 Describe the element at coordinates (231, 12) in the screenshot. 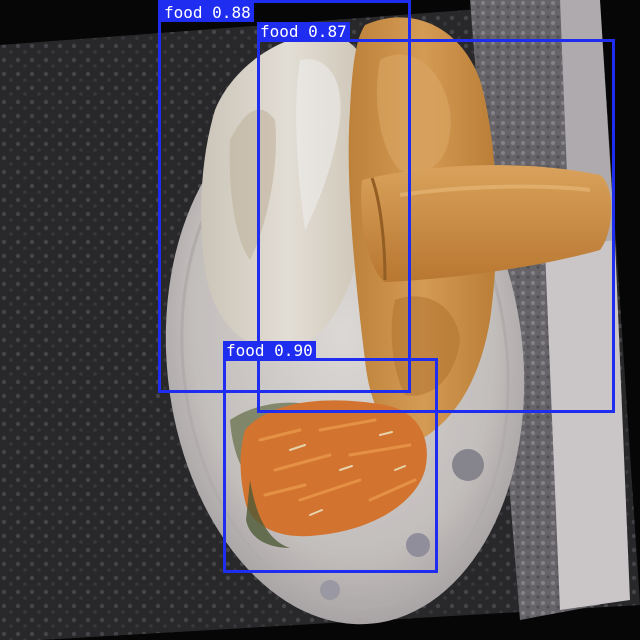

I see `detection-score: 0.88` at that location.